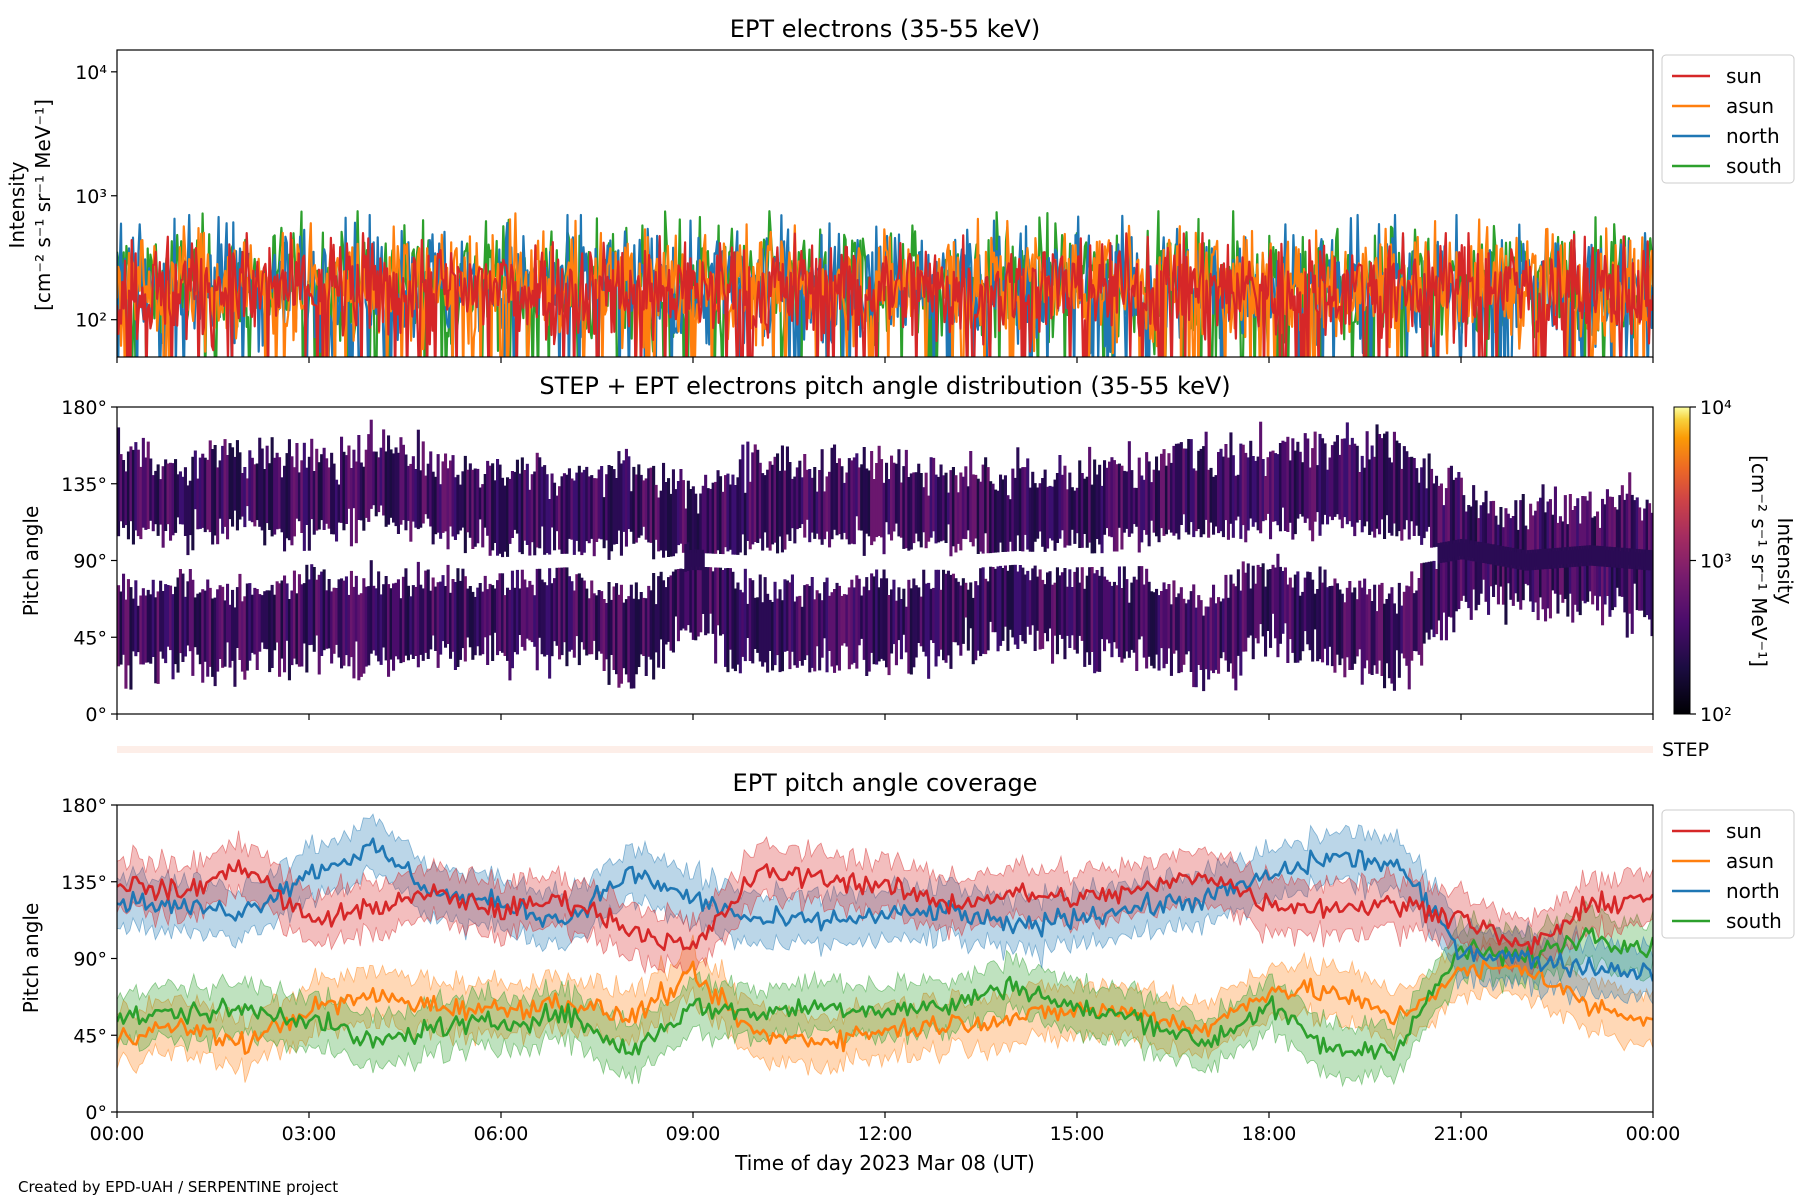 The image size is (1800, 1200). I want to click on legend-label-north: north, so click(1753, 891).